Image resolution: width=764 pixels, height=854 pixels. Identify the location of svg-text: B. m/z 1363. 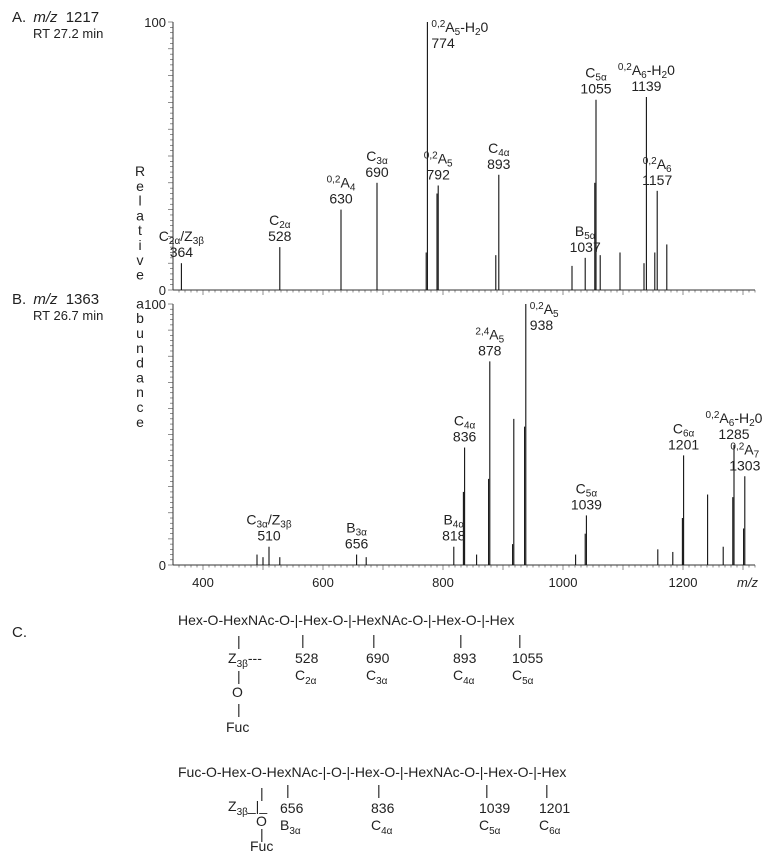
(55, 299).